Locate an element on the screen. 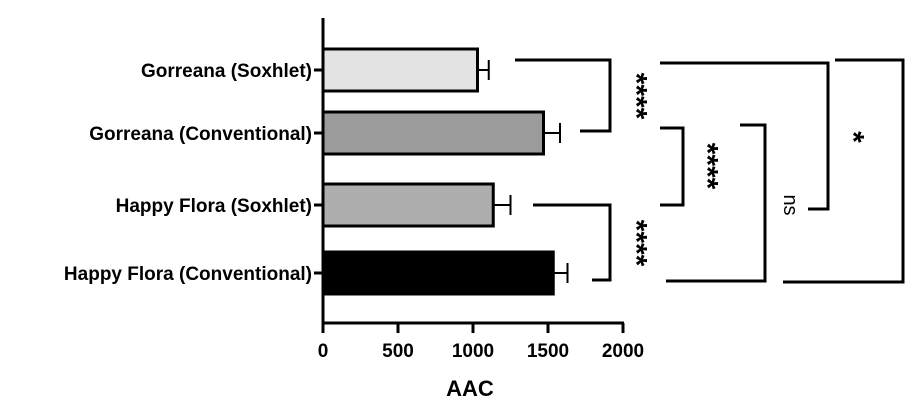 The image size is (918, 398). x-tick-label: 1000 is located at coordinates (473, 351).